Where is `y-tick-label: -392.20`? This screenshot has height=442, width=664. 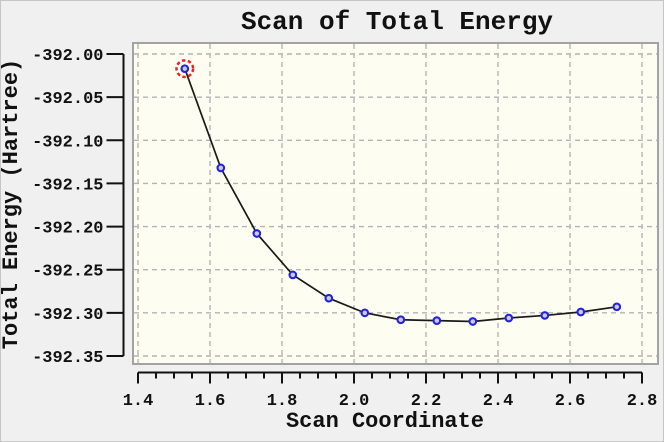
y-tick-label: -392.20 is located at coordinates (67, 229).